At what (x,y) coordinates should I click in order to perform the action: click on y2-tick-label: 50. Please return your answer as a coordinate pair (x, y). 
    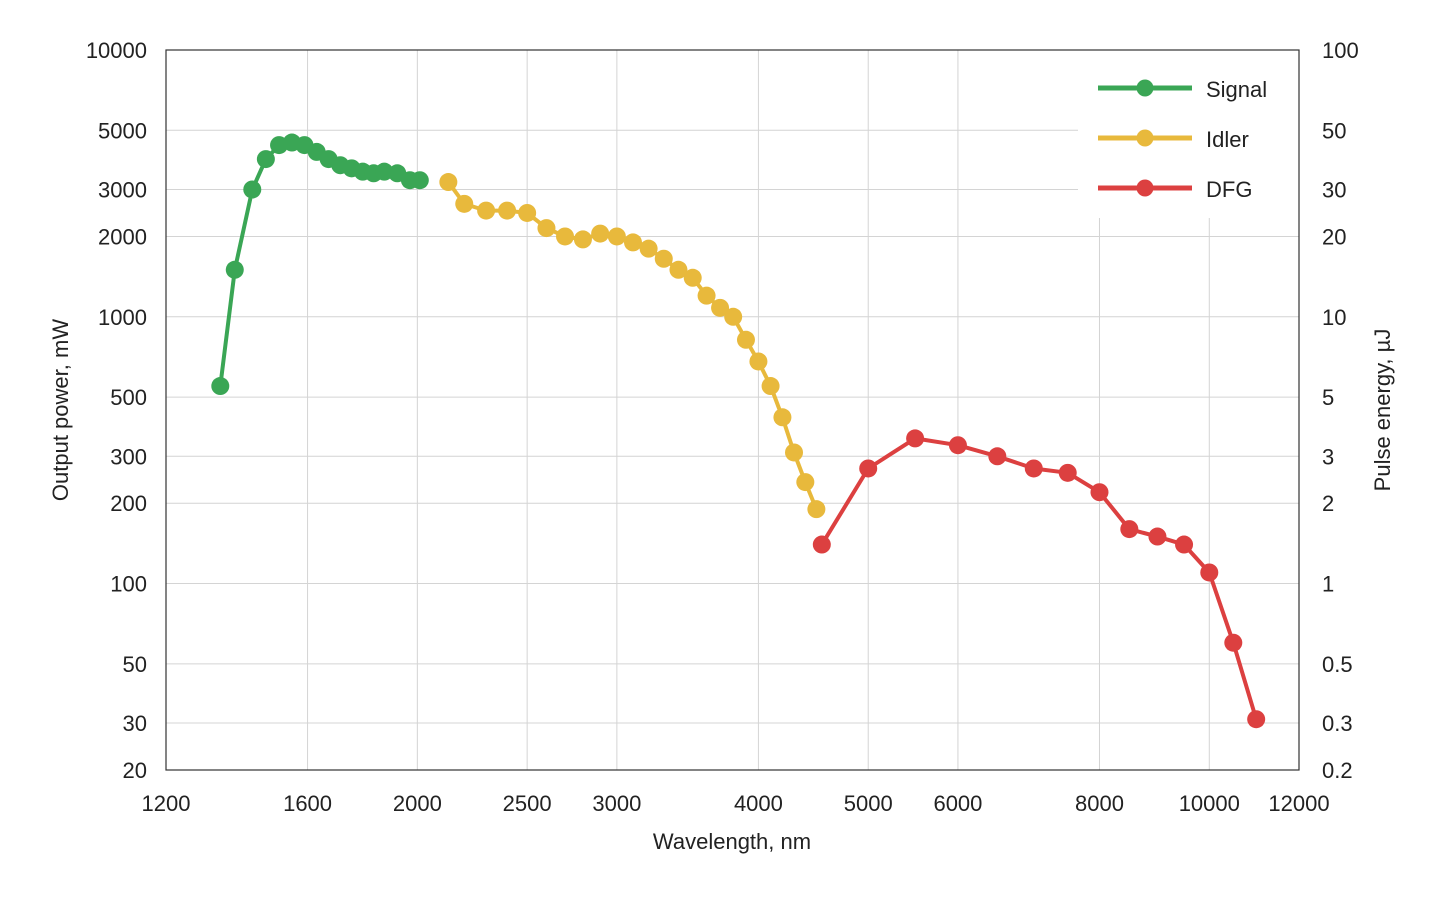
    Looking at the image, I should click on (1334, 130).